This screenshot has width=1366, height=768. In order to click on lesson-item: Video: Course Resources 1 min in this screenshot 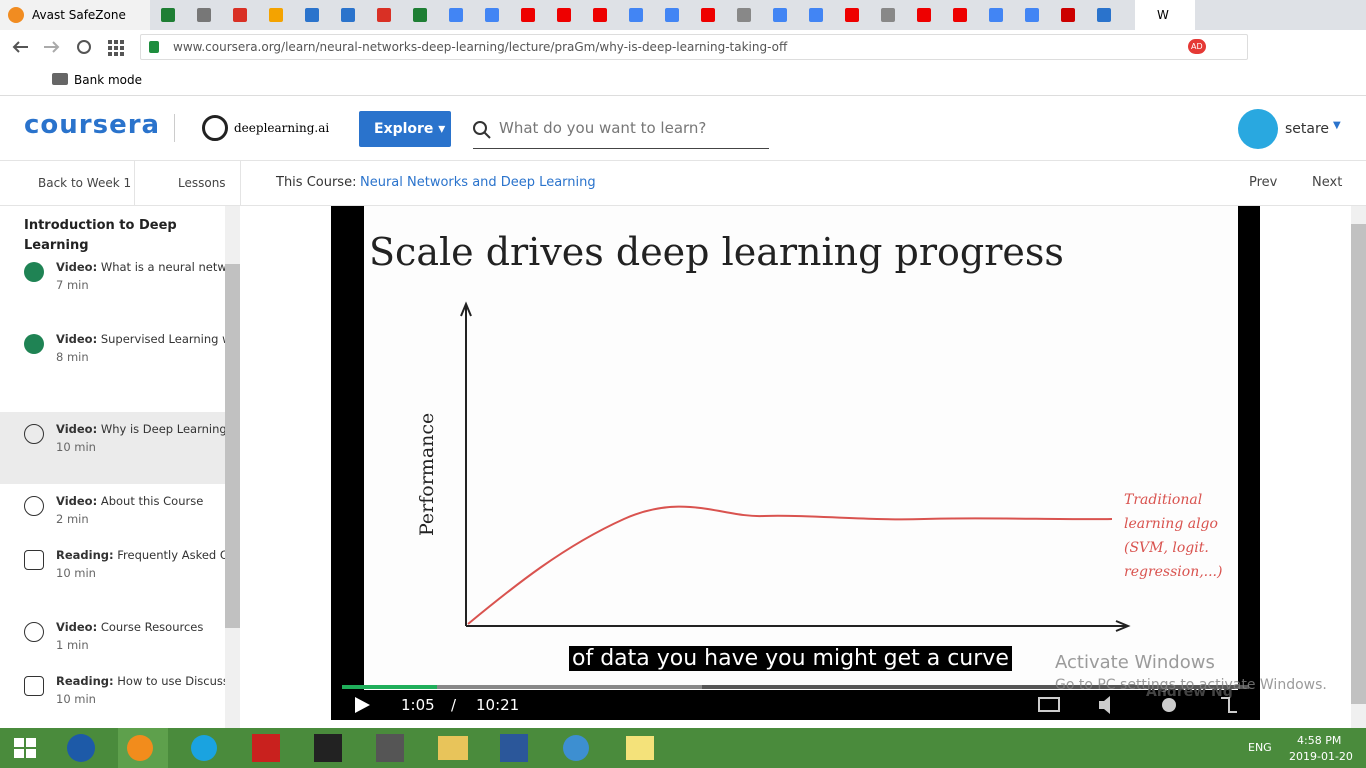, I will do `click(112, 640)`.